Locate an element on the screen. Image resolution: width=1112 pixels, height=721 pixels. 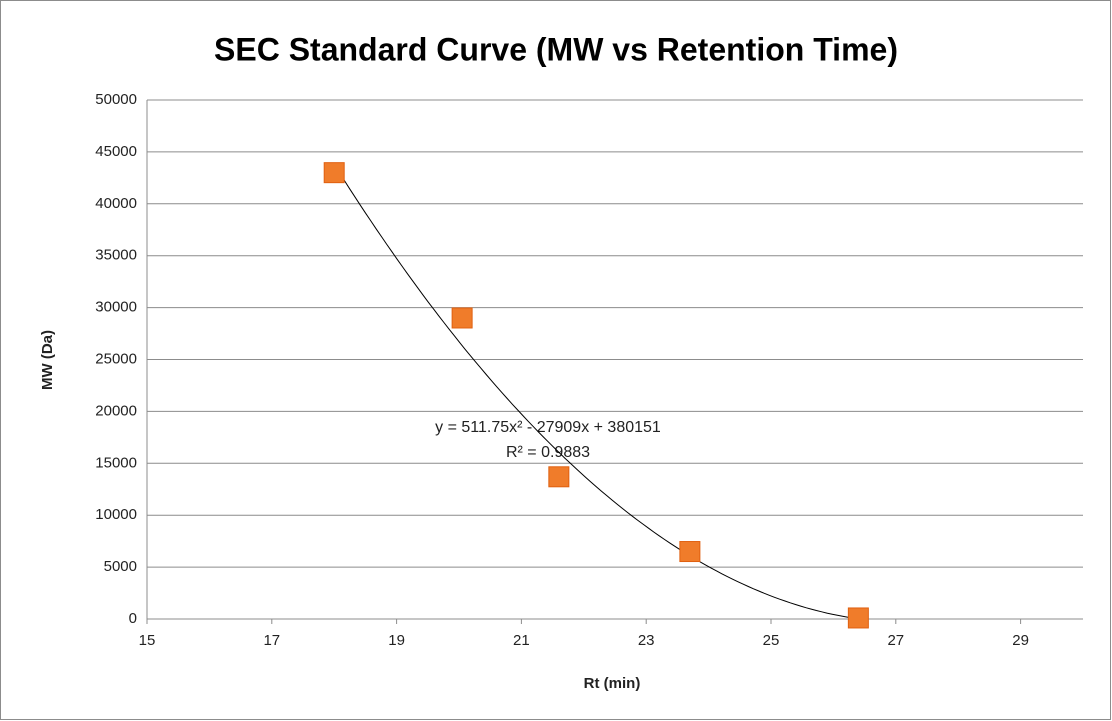
y-tick-label: 20000 is located at coordinates (116, 410).